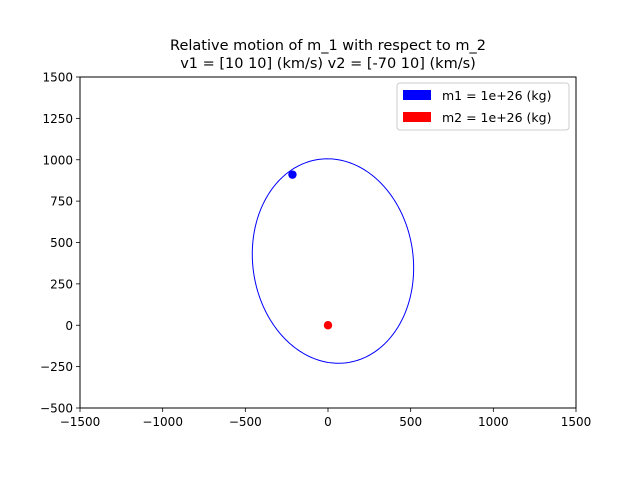 This screenshot has height=480, width=640. Describe the element at coordinates (57, 78) in the screenshot. I see `y-tick-label: 1500` at that location.